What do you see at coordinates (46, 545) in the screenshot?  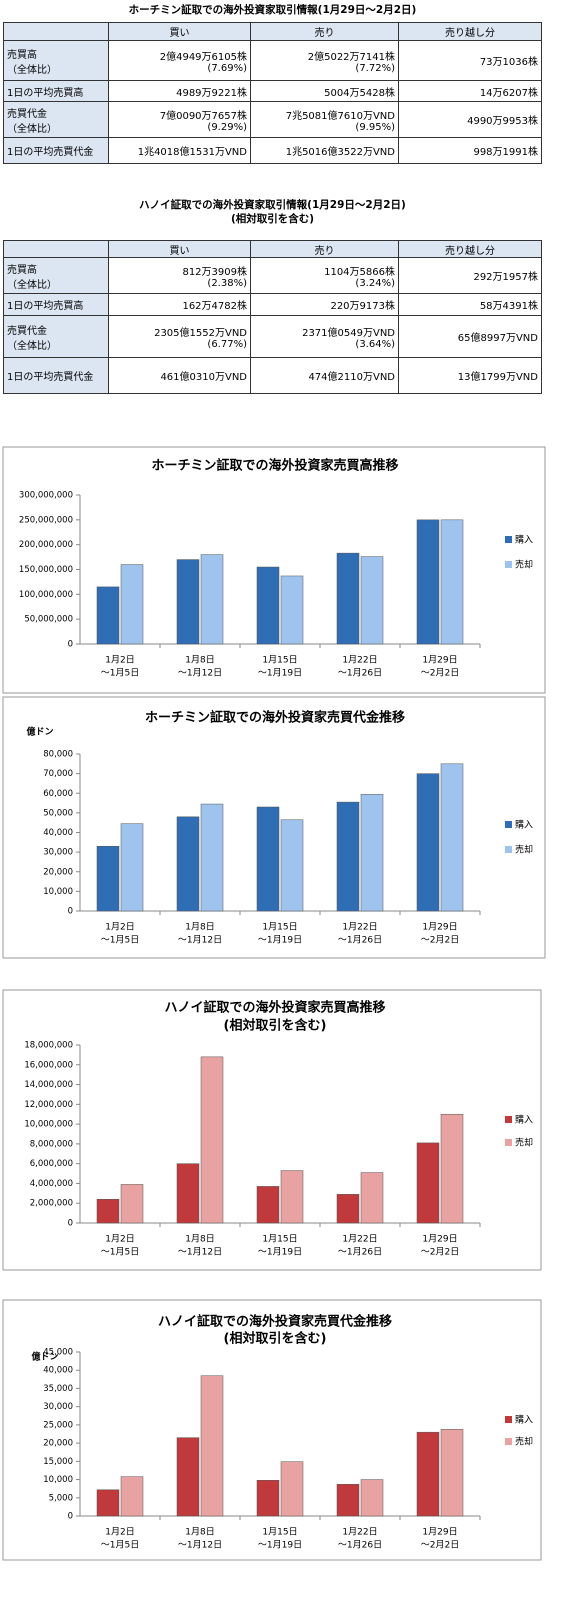 I see `y-tick-label: 200,000,000` at bounding box center [46, 545].